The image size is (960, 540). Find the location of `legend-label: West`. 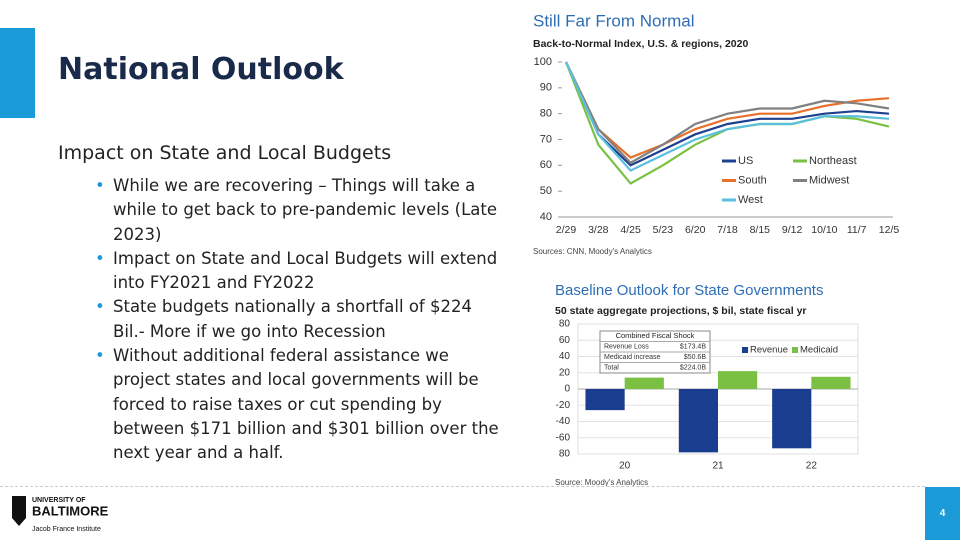

legend-label: West is located at coordinates (750, 200).